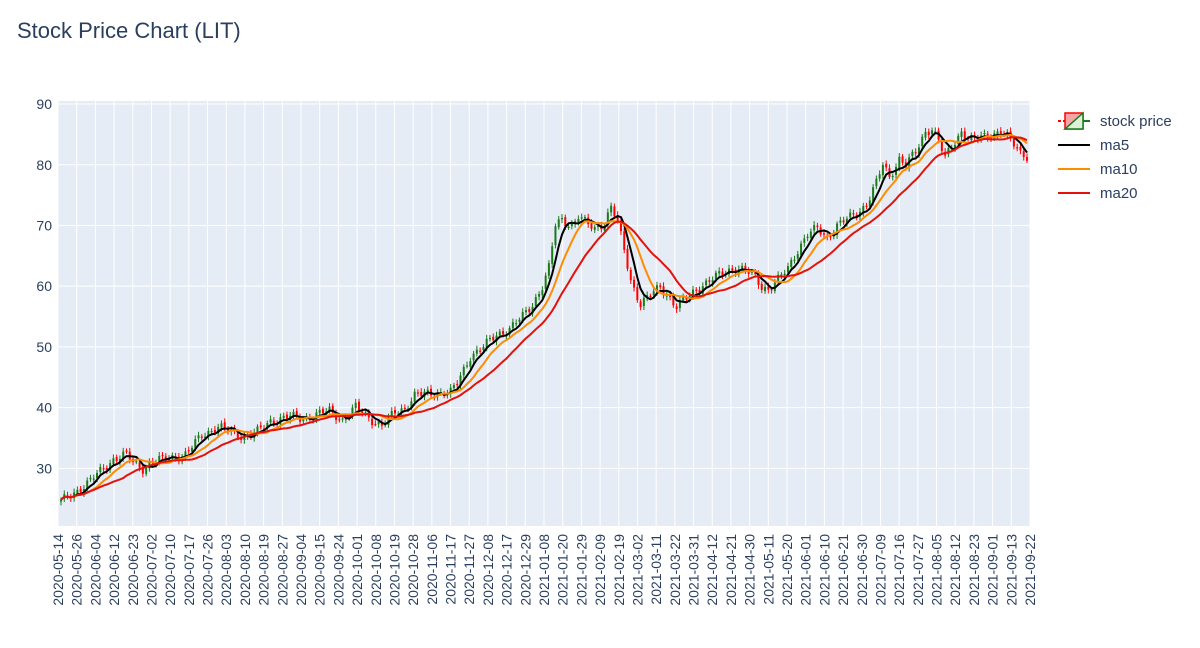  I want to click on x-tick-label: 2021-02-09, so click(600, 570).